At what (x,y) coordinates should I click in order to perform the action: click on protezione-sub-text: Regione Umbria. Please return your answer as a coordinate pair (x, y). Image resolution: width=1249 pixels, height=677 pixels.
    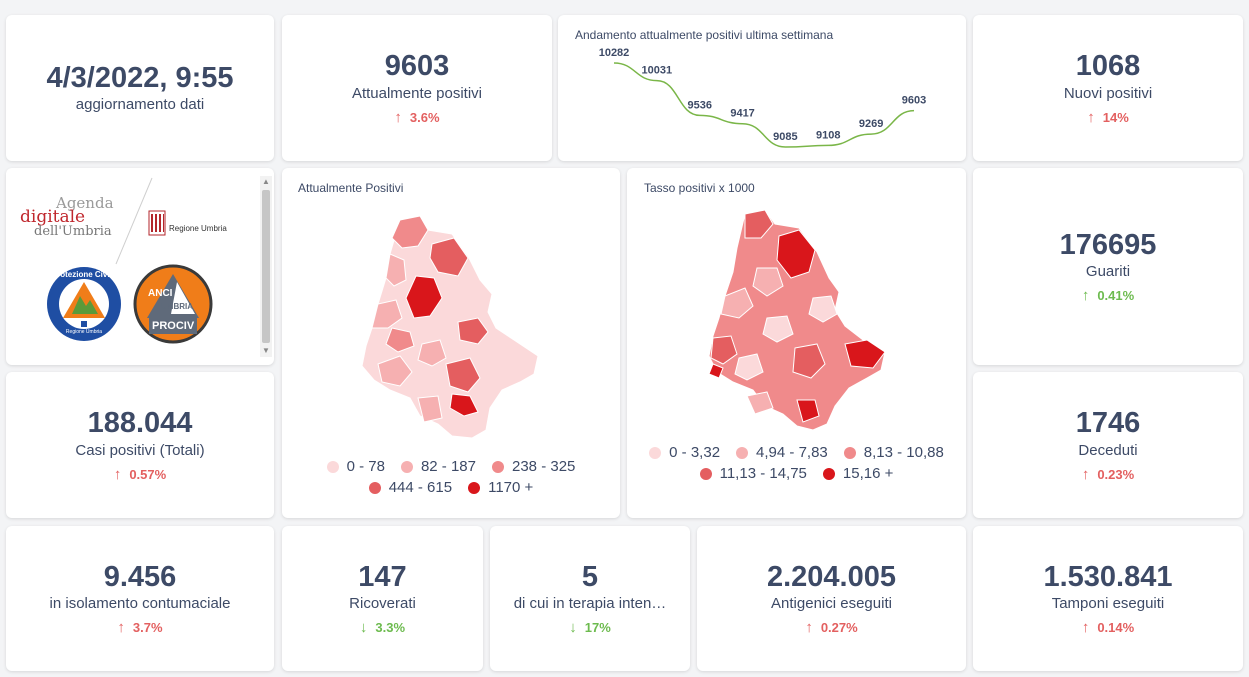
    Looking at the image, I should click on (84, 332).